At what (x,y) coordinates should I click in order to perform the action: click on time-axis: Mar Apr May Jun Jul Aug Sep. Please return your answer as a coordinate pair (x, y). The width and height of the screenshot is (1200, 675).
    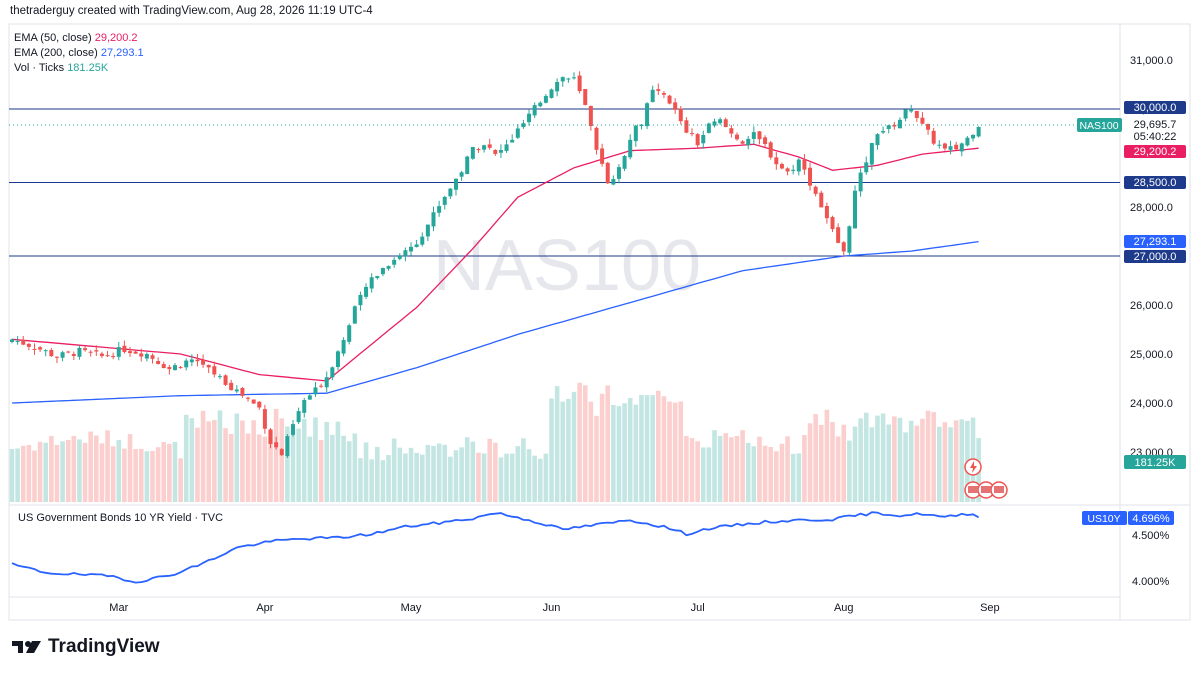
    Looking at the image, I should click on (554, 608).